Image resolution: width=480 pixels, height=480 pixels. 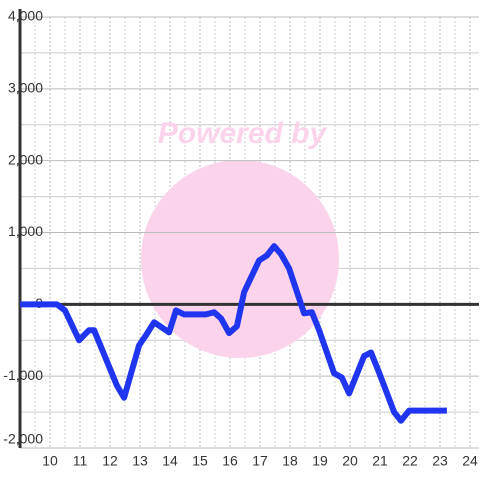 I want to click on x-tick-label: 13, so click(x=140, y=461).